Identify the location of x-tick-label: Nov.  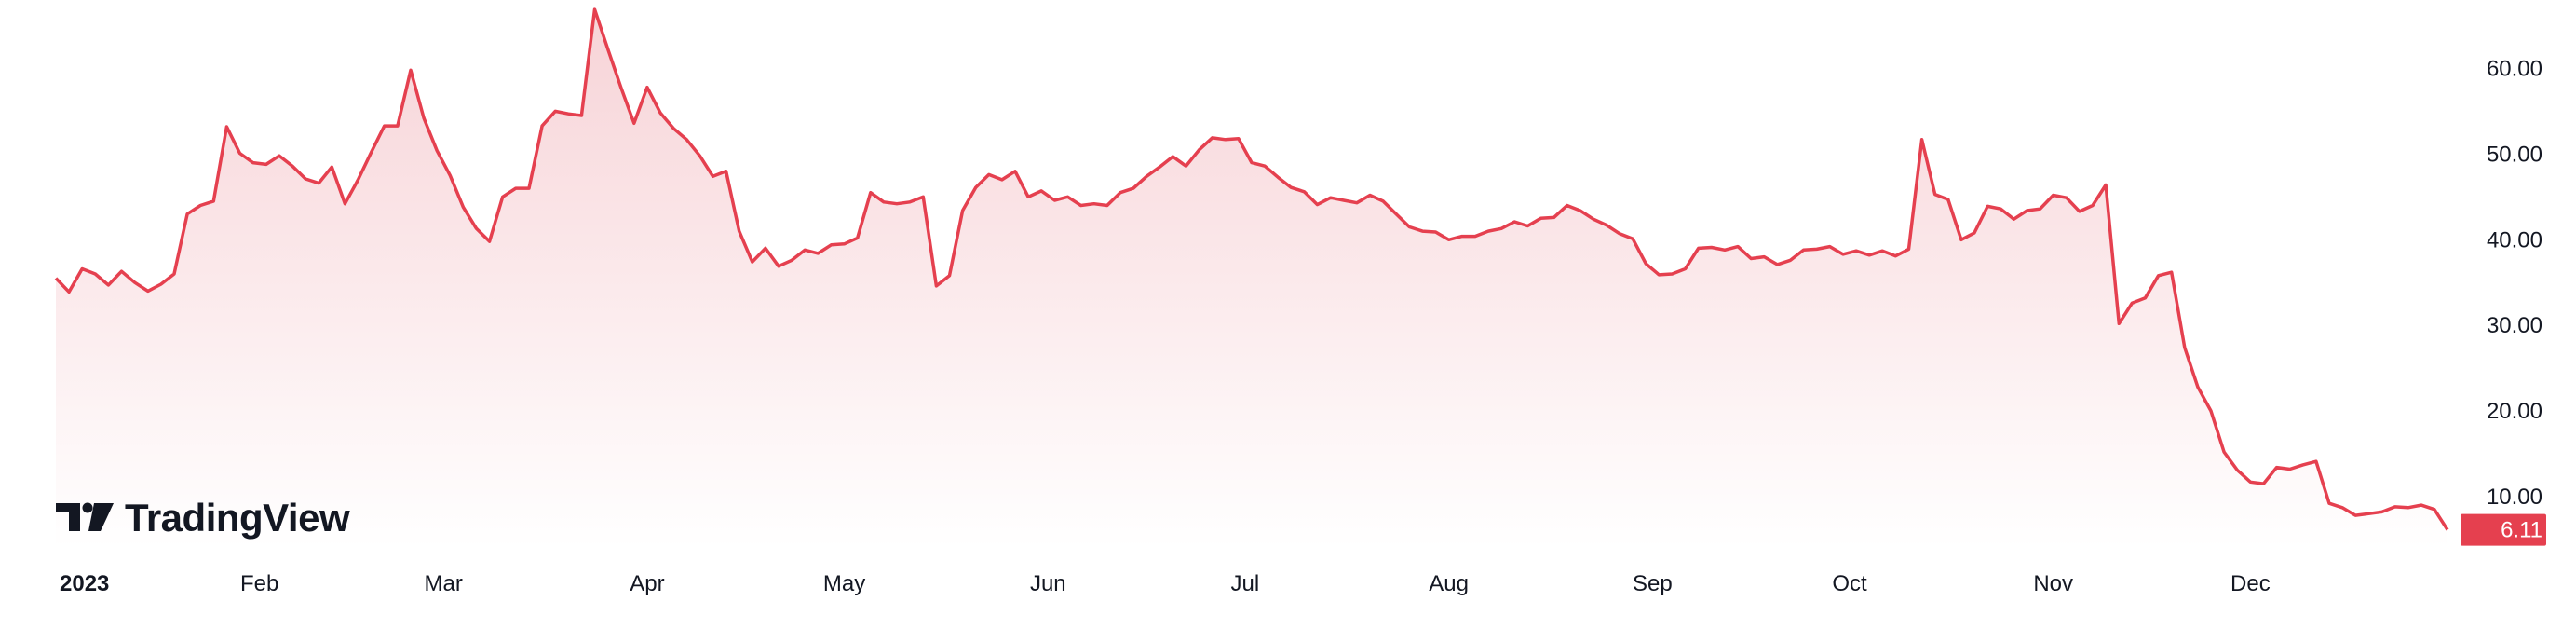
(2053, 583).